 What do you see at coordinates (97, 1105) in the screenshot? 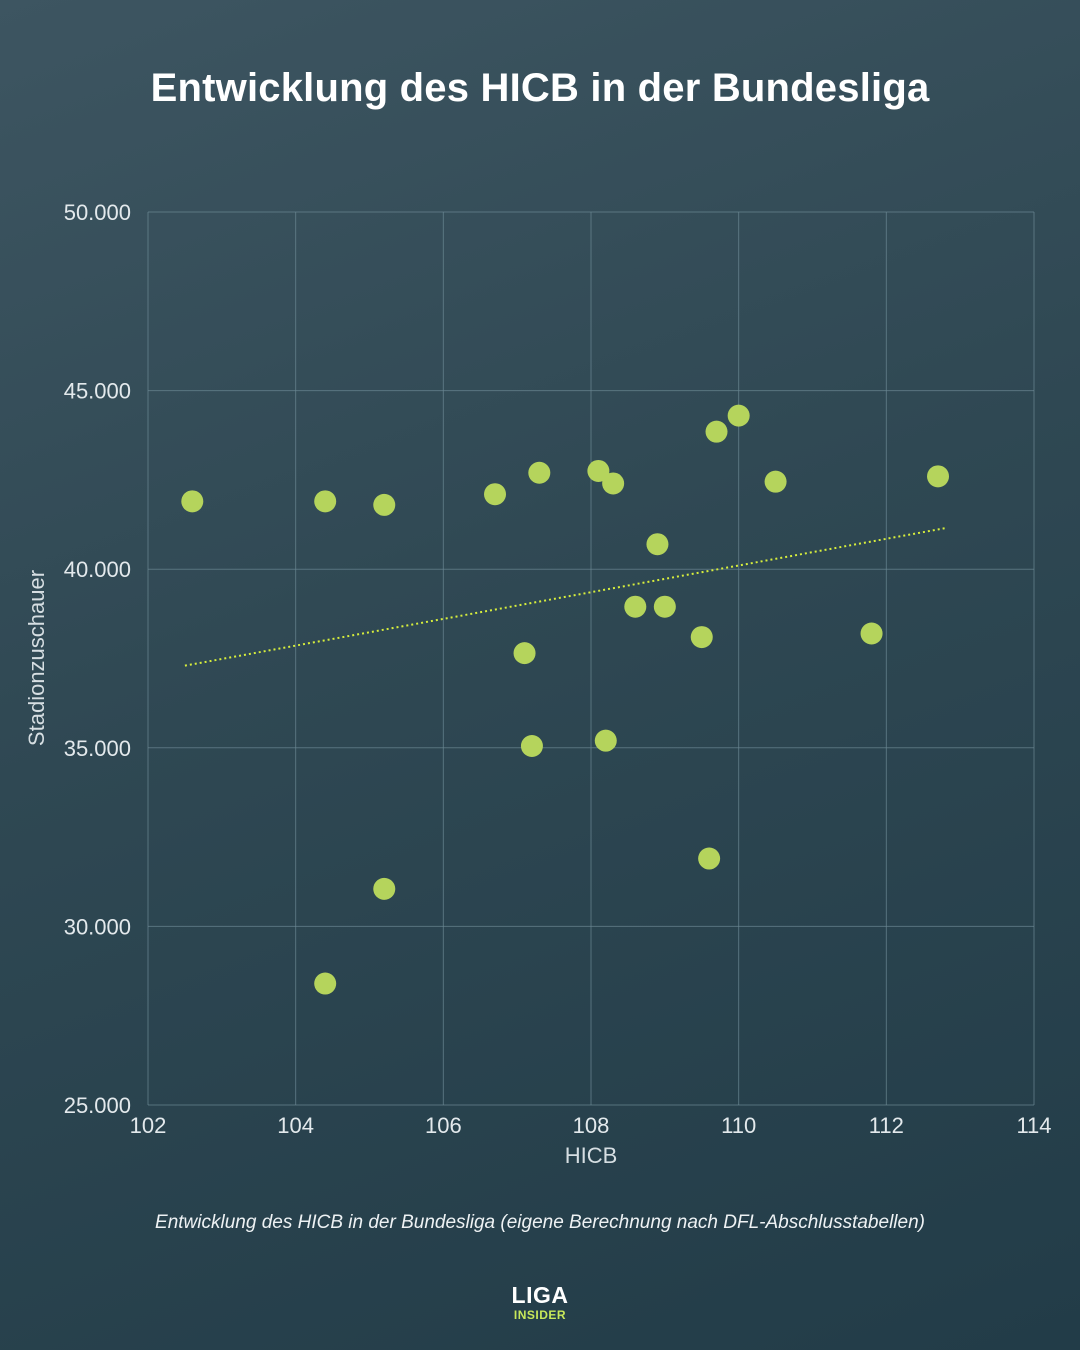
I see `y-tick-label: 25.000` at bounding box center [97, 1105].